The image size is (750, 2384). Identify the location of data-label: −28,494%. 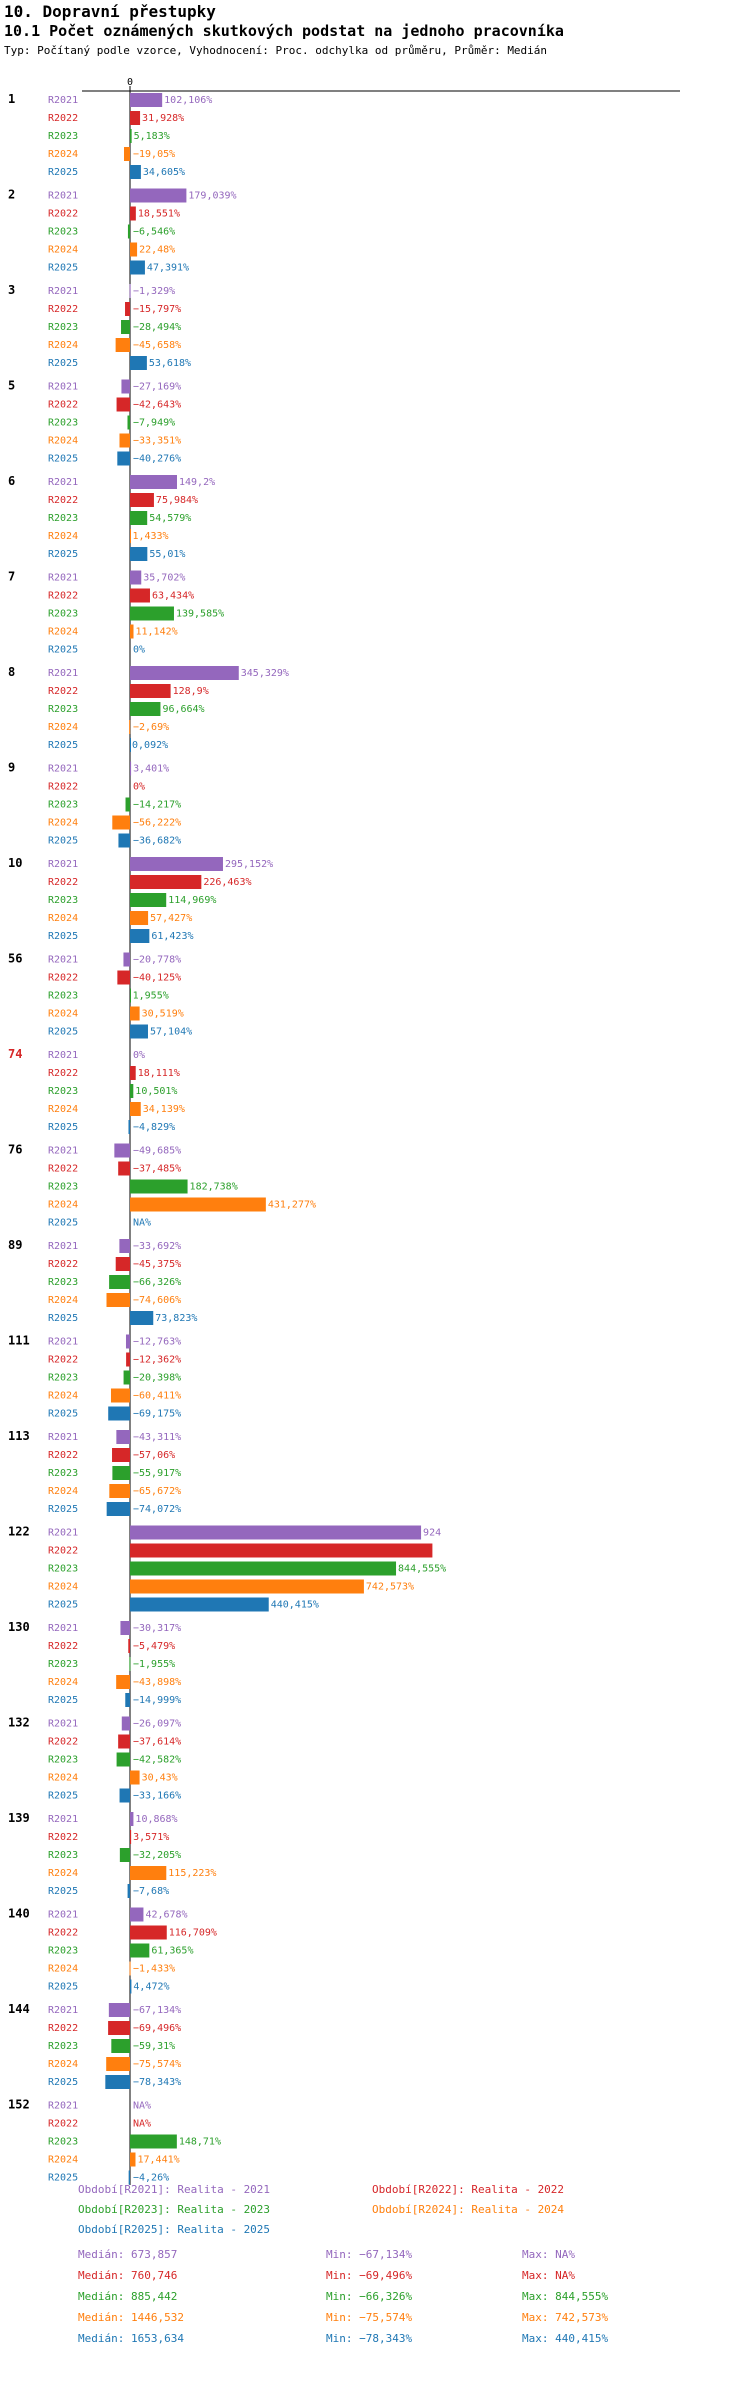
(157, 327).